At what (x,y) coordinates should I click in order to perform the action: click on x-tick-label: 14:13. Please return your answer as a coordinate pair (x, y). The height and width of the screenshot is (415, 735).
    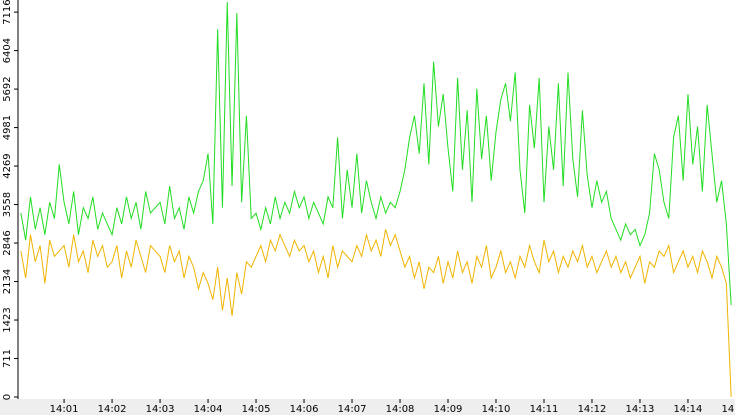
    Looking at the image, I should click on (640, 409).